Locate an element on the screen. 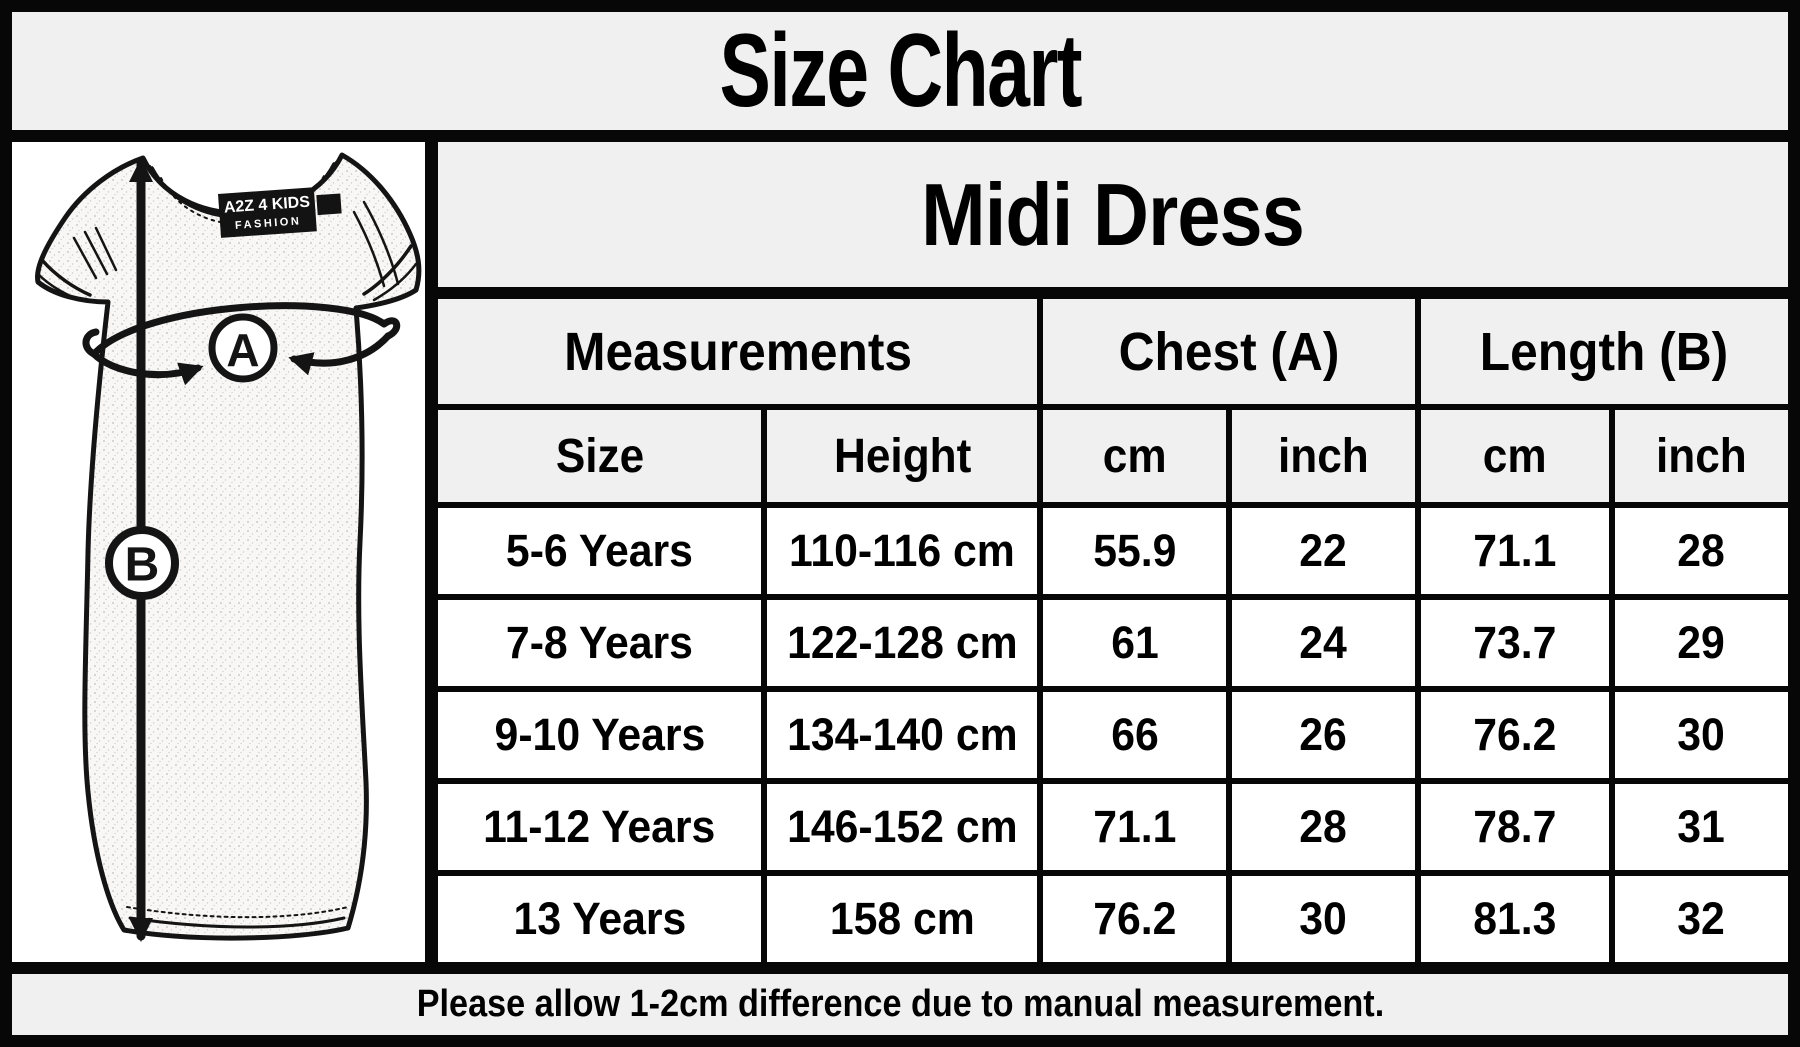  row-3-length-inch: 31 is located at coordinates (1701, 827).